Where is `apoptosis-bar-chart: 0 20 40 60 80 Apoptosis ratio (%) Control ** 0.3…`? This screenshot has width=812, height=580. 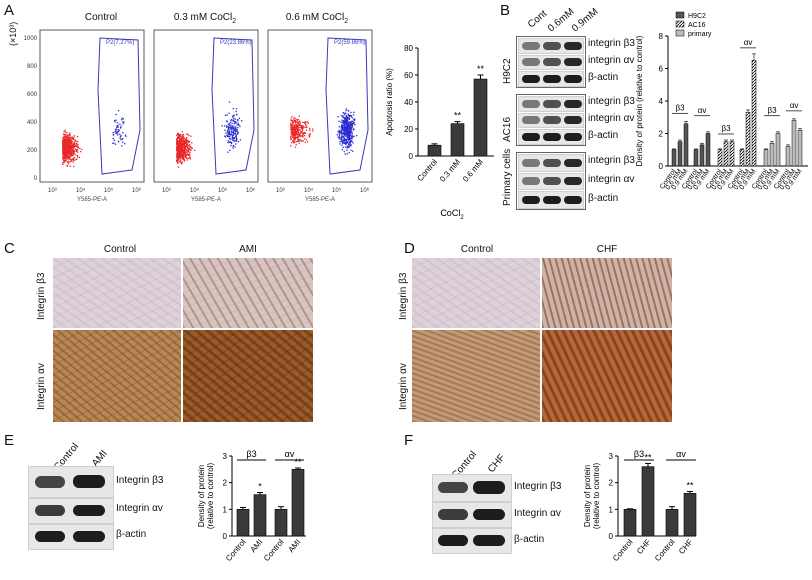
apoptosis-bar-chart: 0 20 40 60 80 Apoptosis ratio (%) Control ** 0.3… is located at coordinates (439, 132).